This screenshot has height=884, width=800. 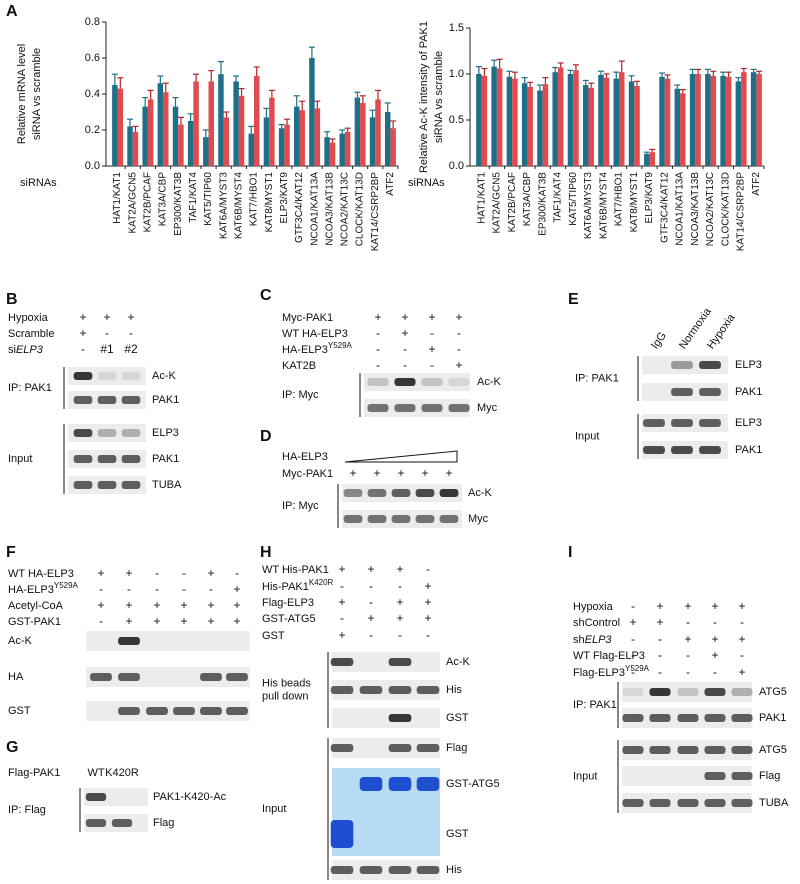 I want to click on y-tick-label: 0.2, so click(x=92, y=130).